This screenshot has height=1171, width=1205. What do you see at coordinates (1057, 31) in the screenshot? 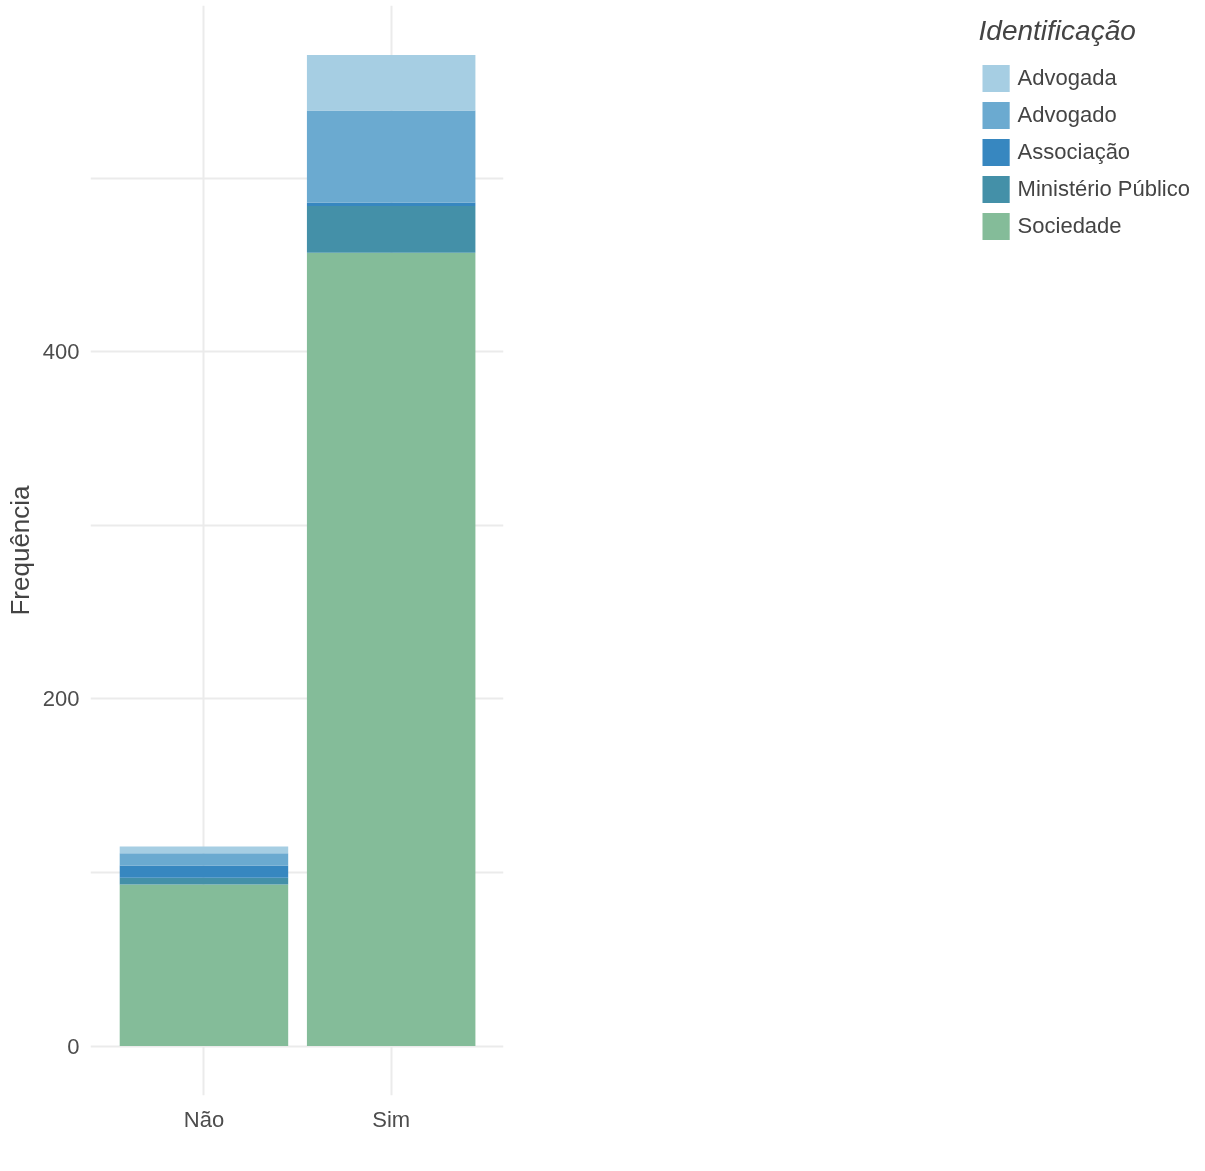
I see `legend-title: Identificação` at bounding box center [1057, 31].